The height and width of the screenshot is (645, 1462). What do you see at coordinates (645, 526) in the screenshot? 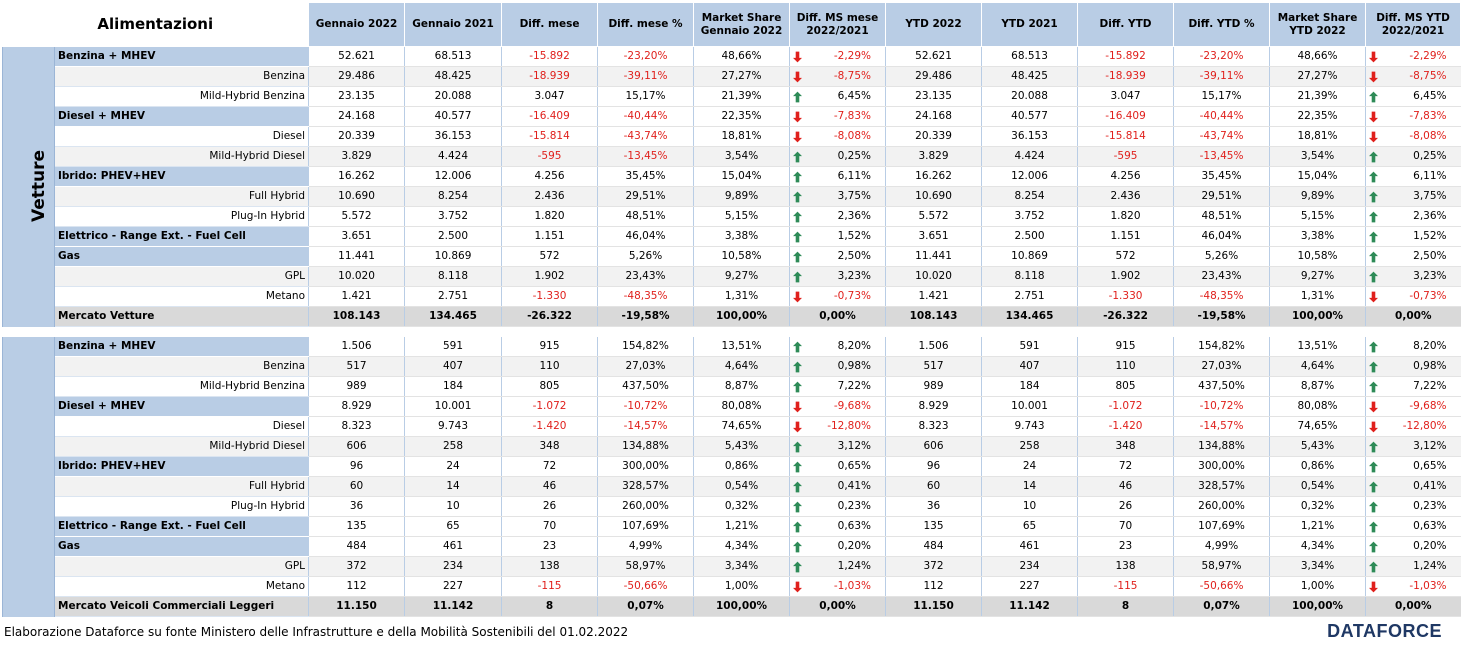
I see `value-cell: 107,69%` at bounding box center [645, 526].